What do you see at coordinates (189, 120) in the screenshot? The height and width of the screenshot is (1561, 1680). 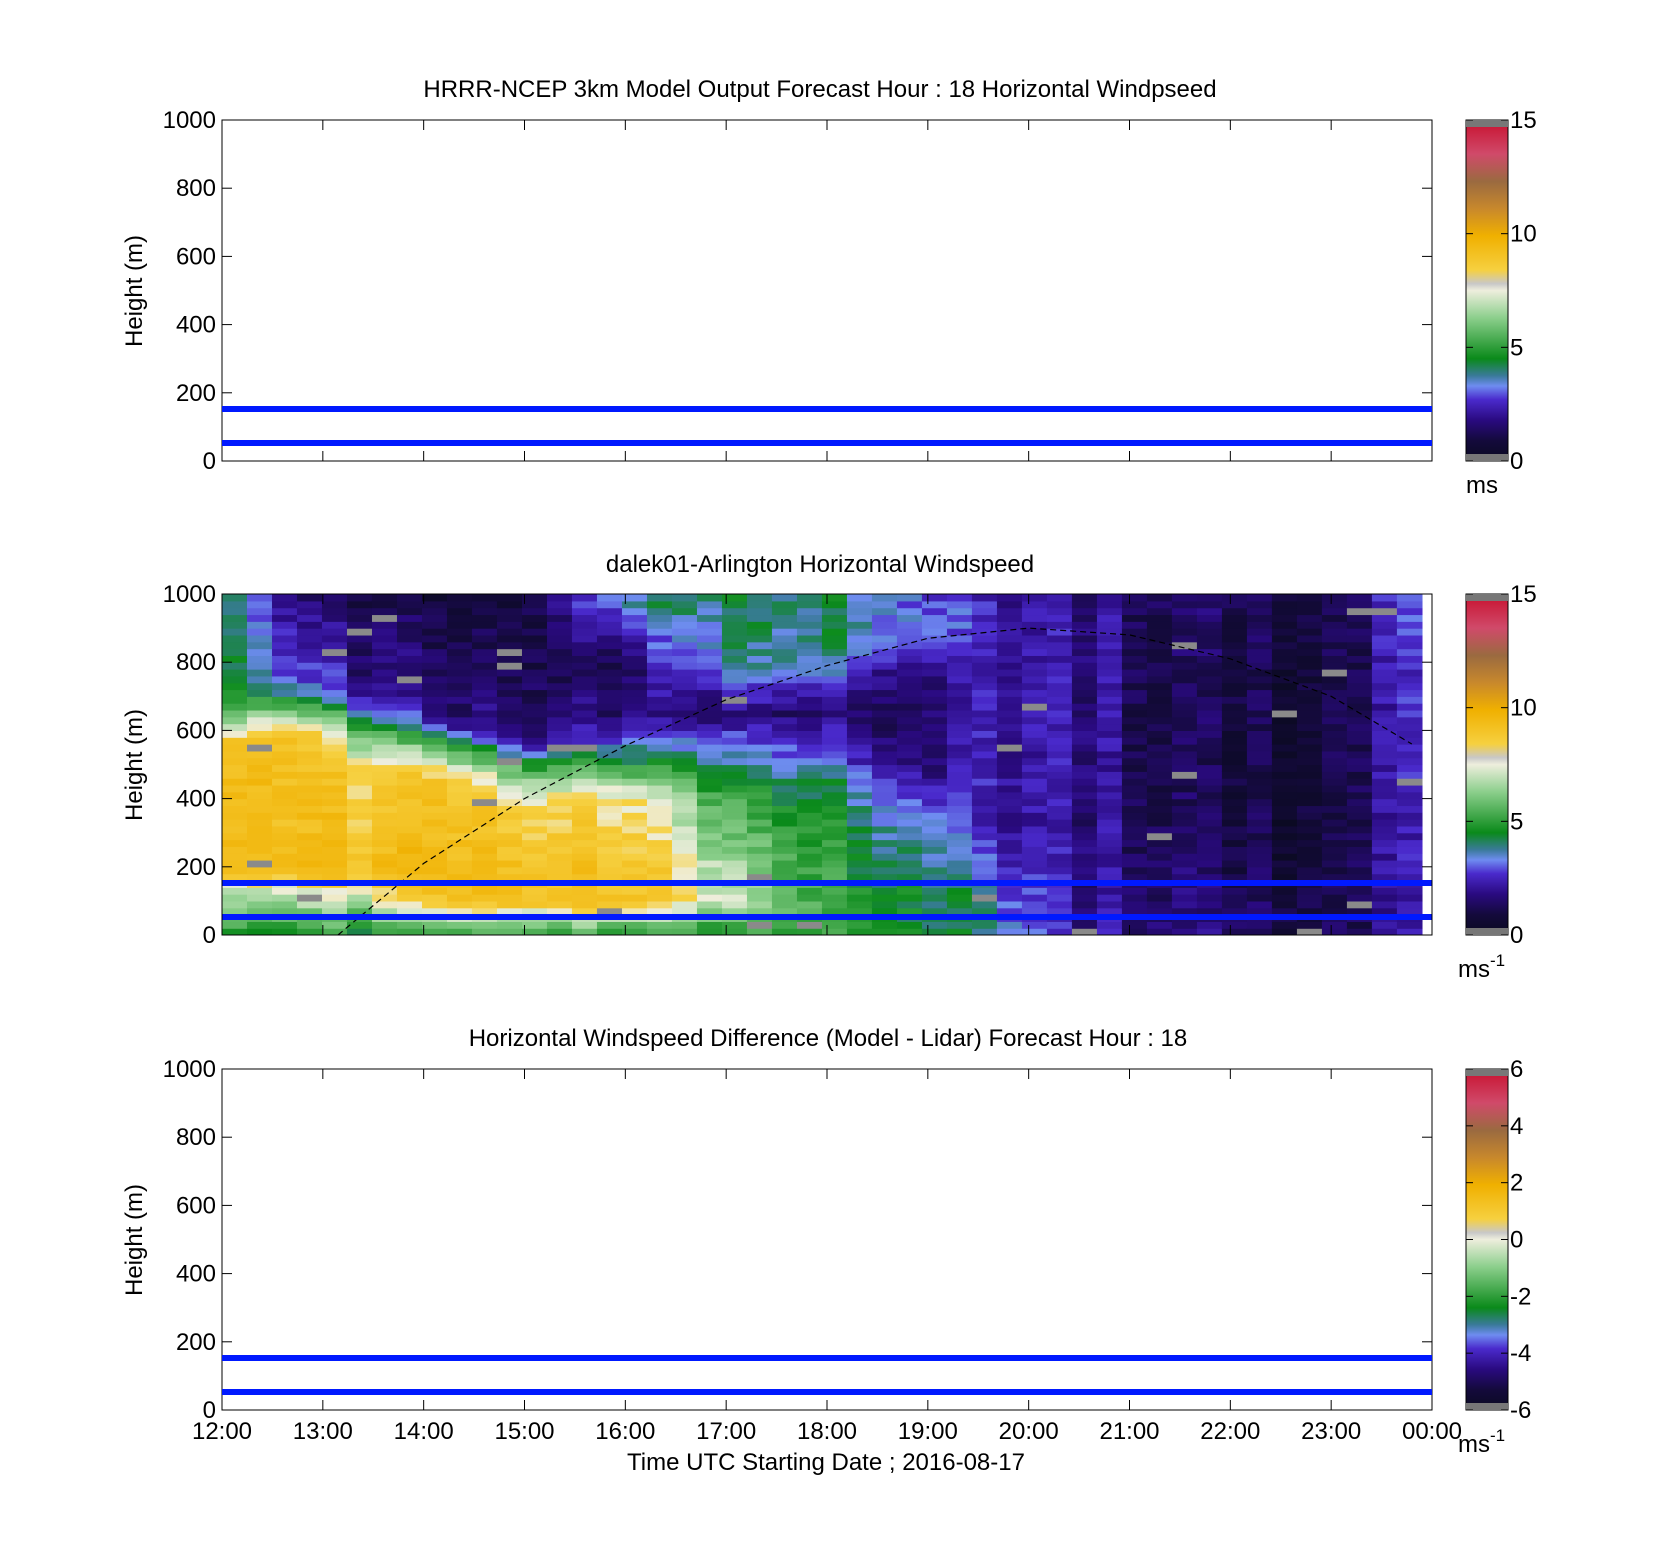 I see `panel-model-ytick-label: 1000` at bounding box center [189, 120].